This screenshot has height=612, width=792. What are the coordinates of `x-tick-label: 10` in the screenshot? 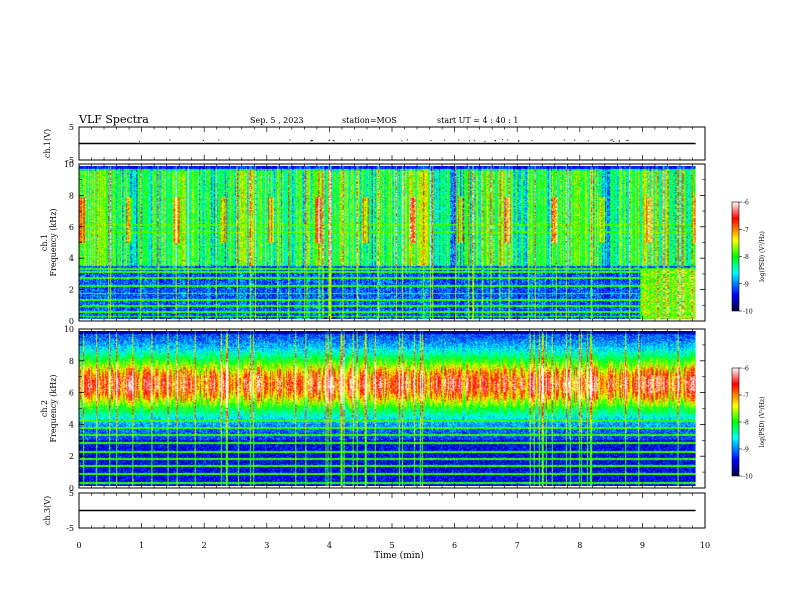 It's located at (705, 545).